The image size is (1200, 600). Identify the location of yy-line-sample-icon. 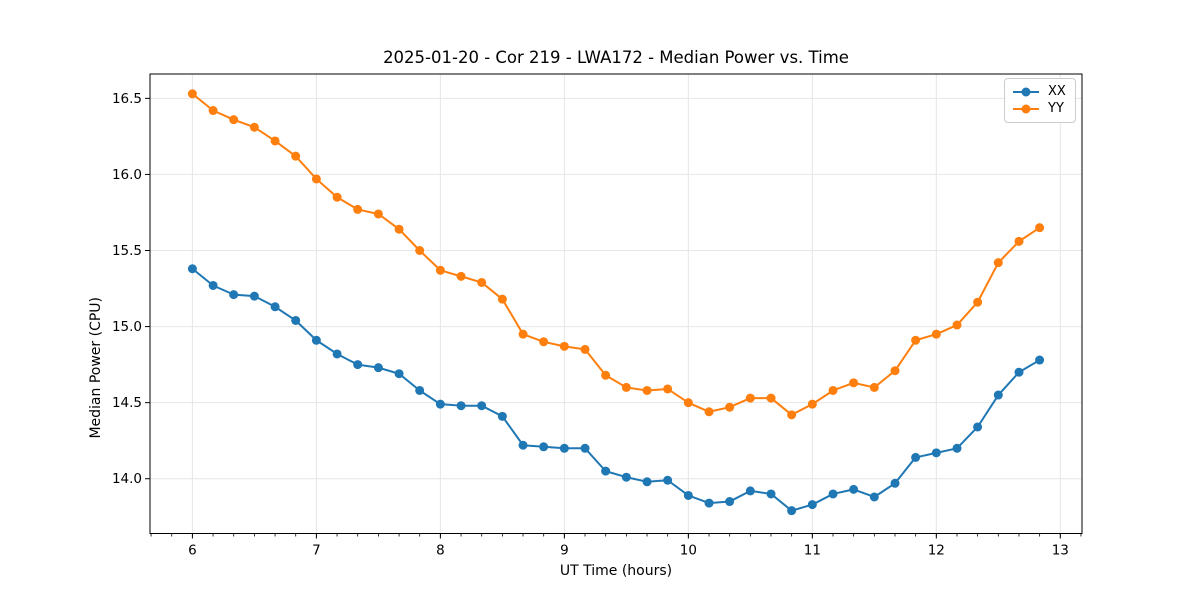
(1026, 109).